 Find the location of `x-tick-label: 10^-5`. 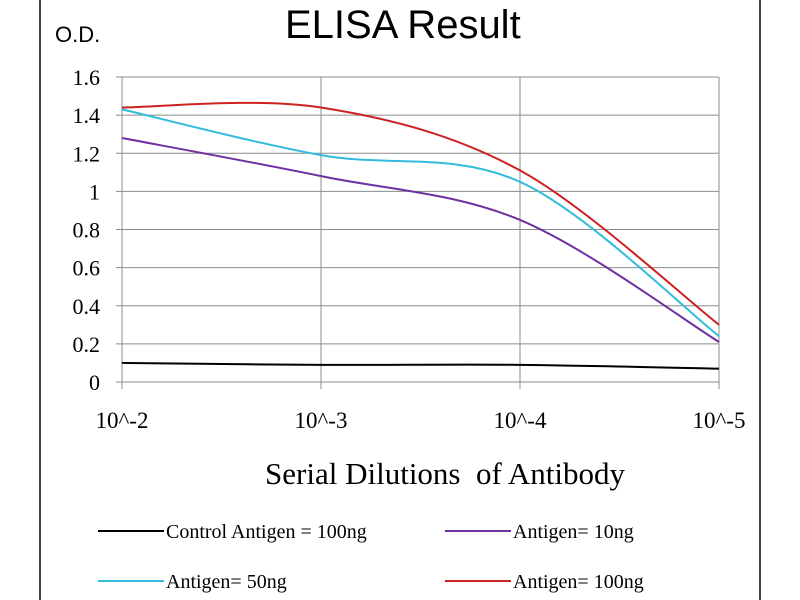

x-tick-label: 10^-5 is located at coordinates (719, 420).